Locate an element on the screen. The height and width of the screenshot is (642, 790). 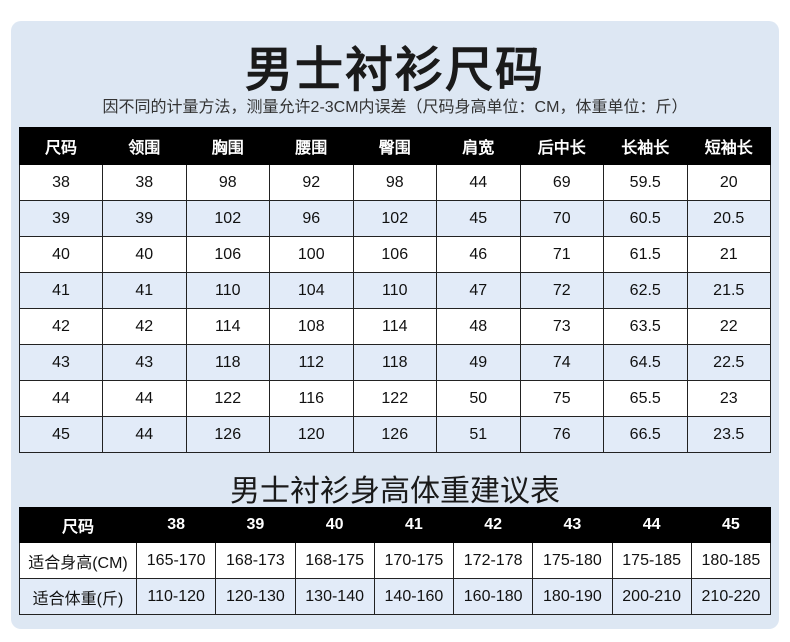
table-row: 45 44 126 120 126 51 76 66.5 23.5 is located at coordinates (395, 434).